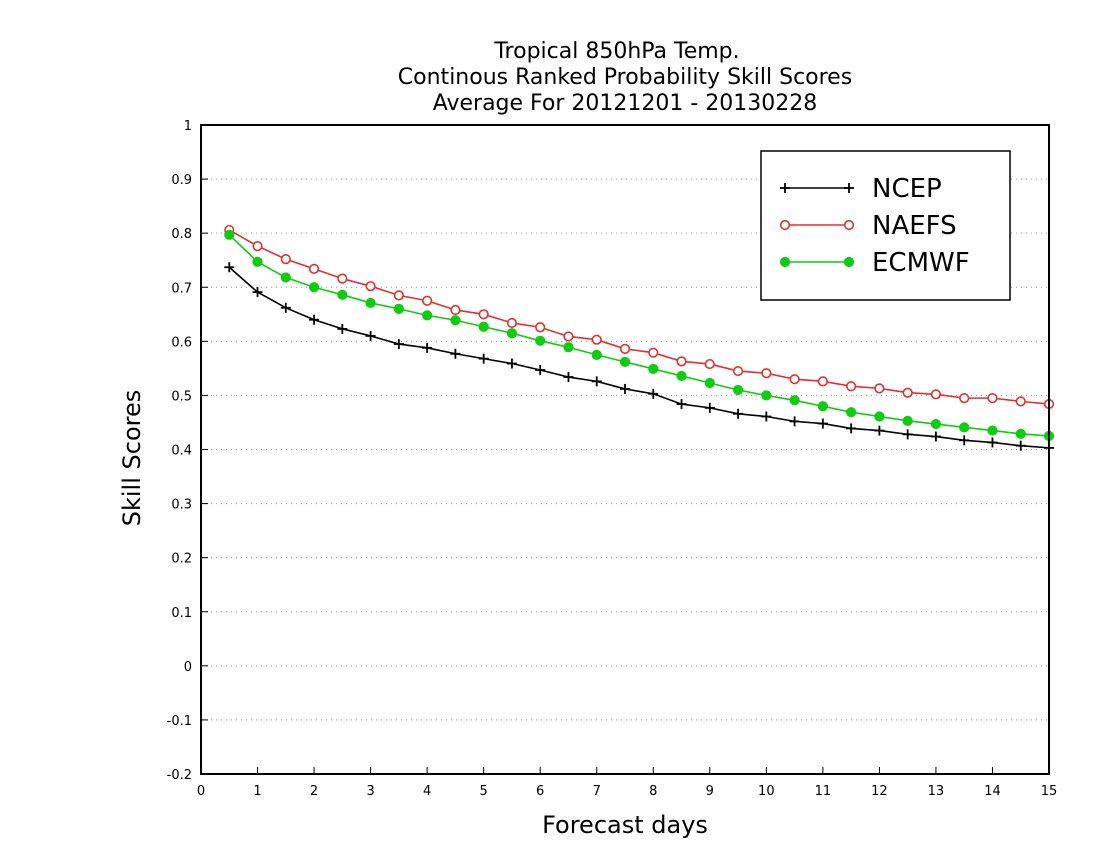 The height and width of the screenshot is (850, 1100). What do you see at coordinates (187, 451) in the screenshot?
I see `y-axis-ticks: 1 0.9 0.8 0.7 0.6 0.5 0.4 0.3 0.2 0.1 0 -0.1 -0.2` at bounding box center [187, 451].